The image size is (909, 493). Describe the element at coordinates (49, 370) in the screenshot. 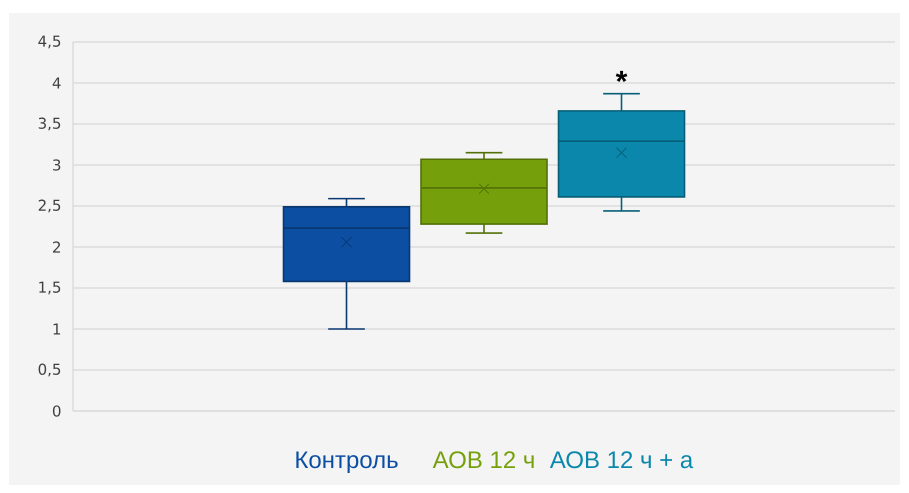

I see `y-tick-label: 0,5` at that location.